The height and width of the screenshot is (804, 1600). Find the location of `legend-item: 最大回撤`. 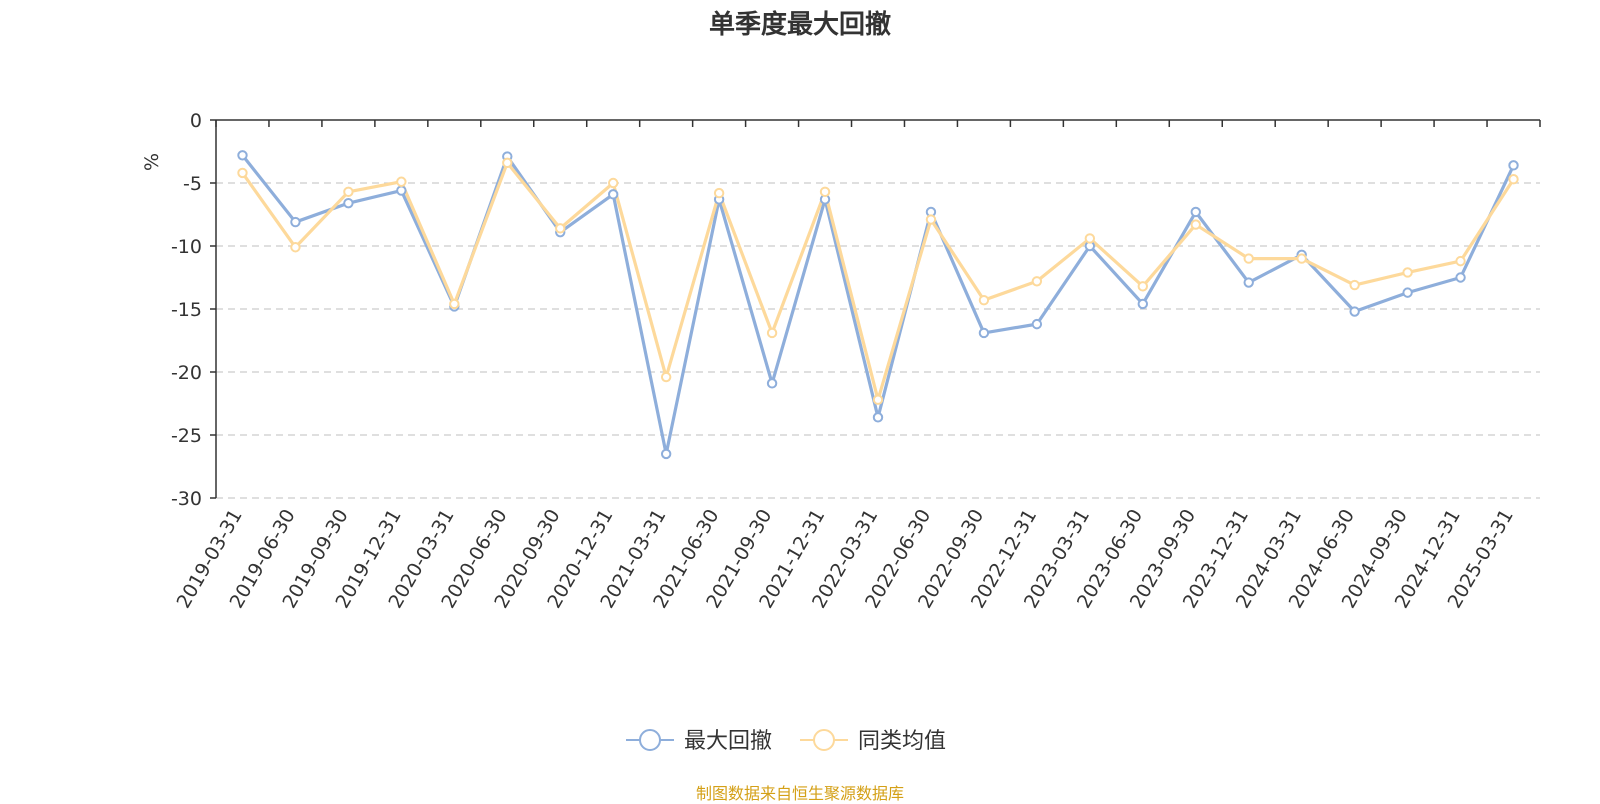

legend-item: 最大回撤 is located at coordinates (699, 741).